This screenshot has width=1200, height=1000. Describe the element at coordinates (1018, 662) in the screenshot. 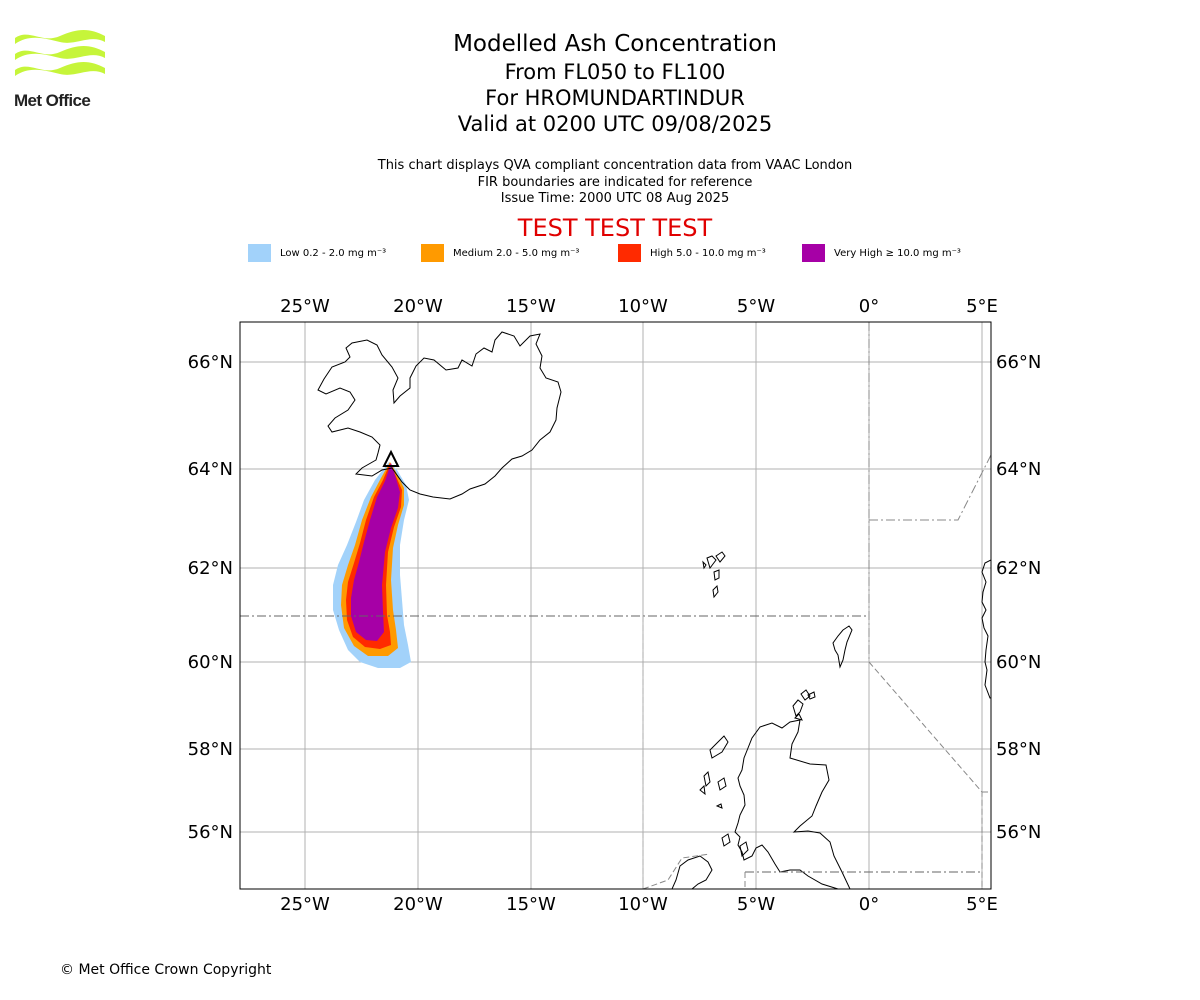

I see `lat-tick-right: 60°N` at that location.